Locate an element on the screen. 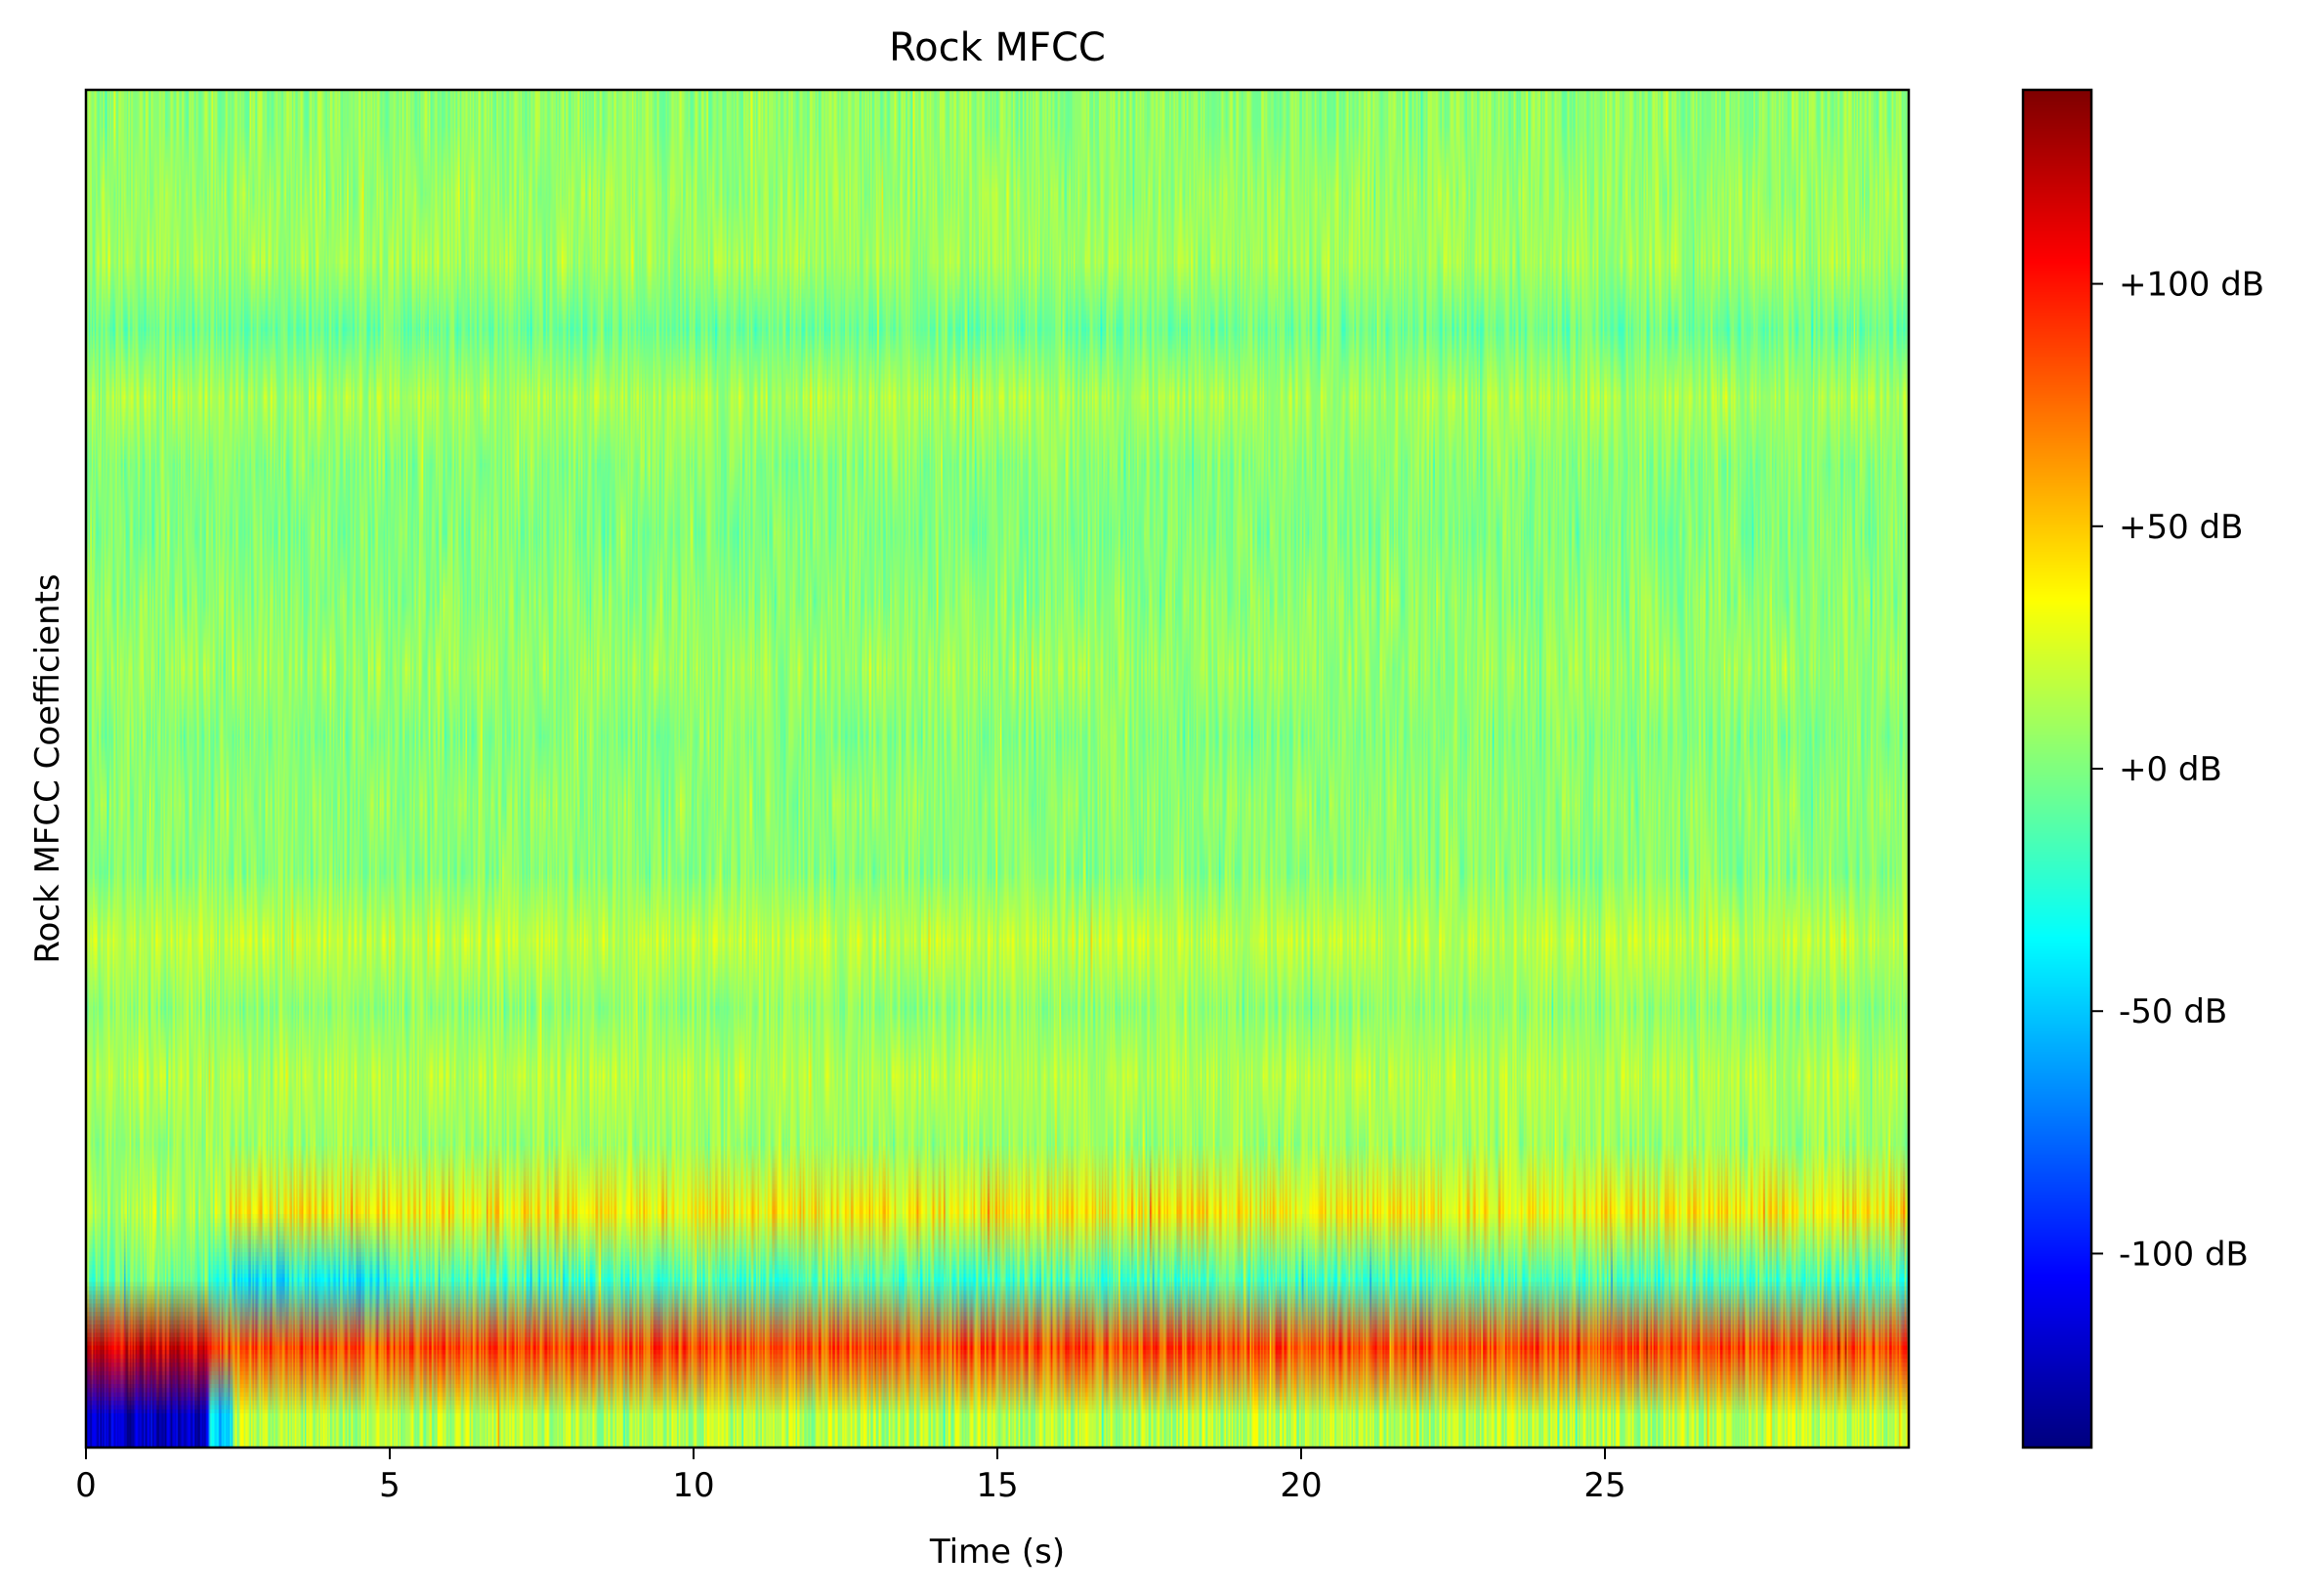 This screenshot has width=2319, height=1596. x-tick-label: 10 is located at coordinates (693, 1485).